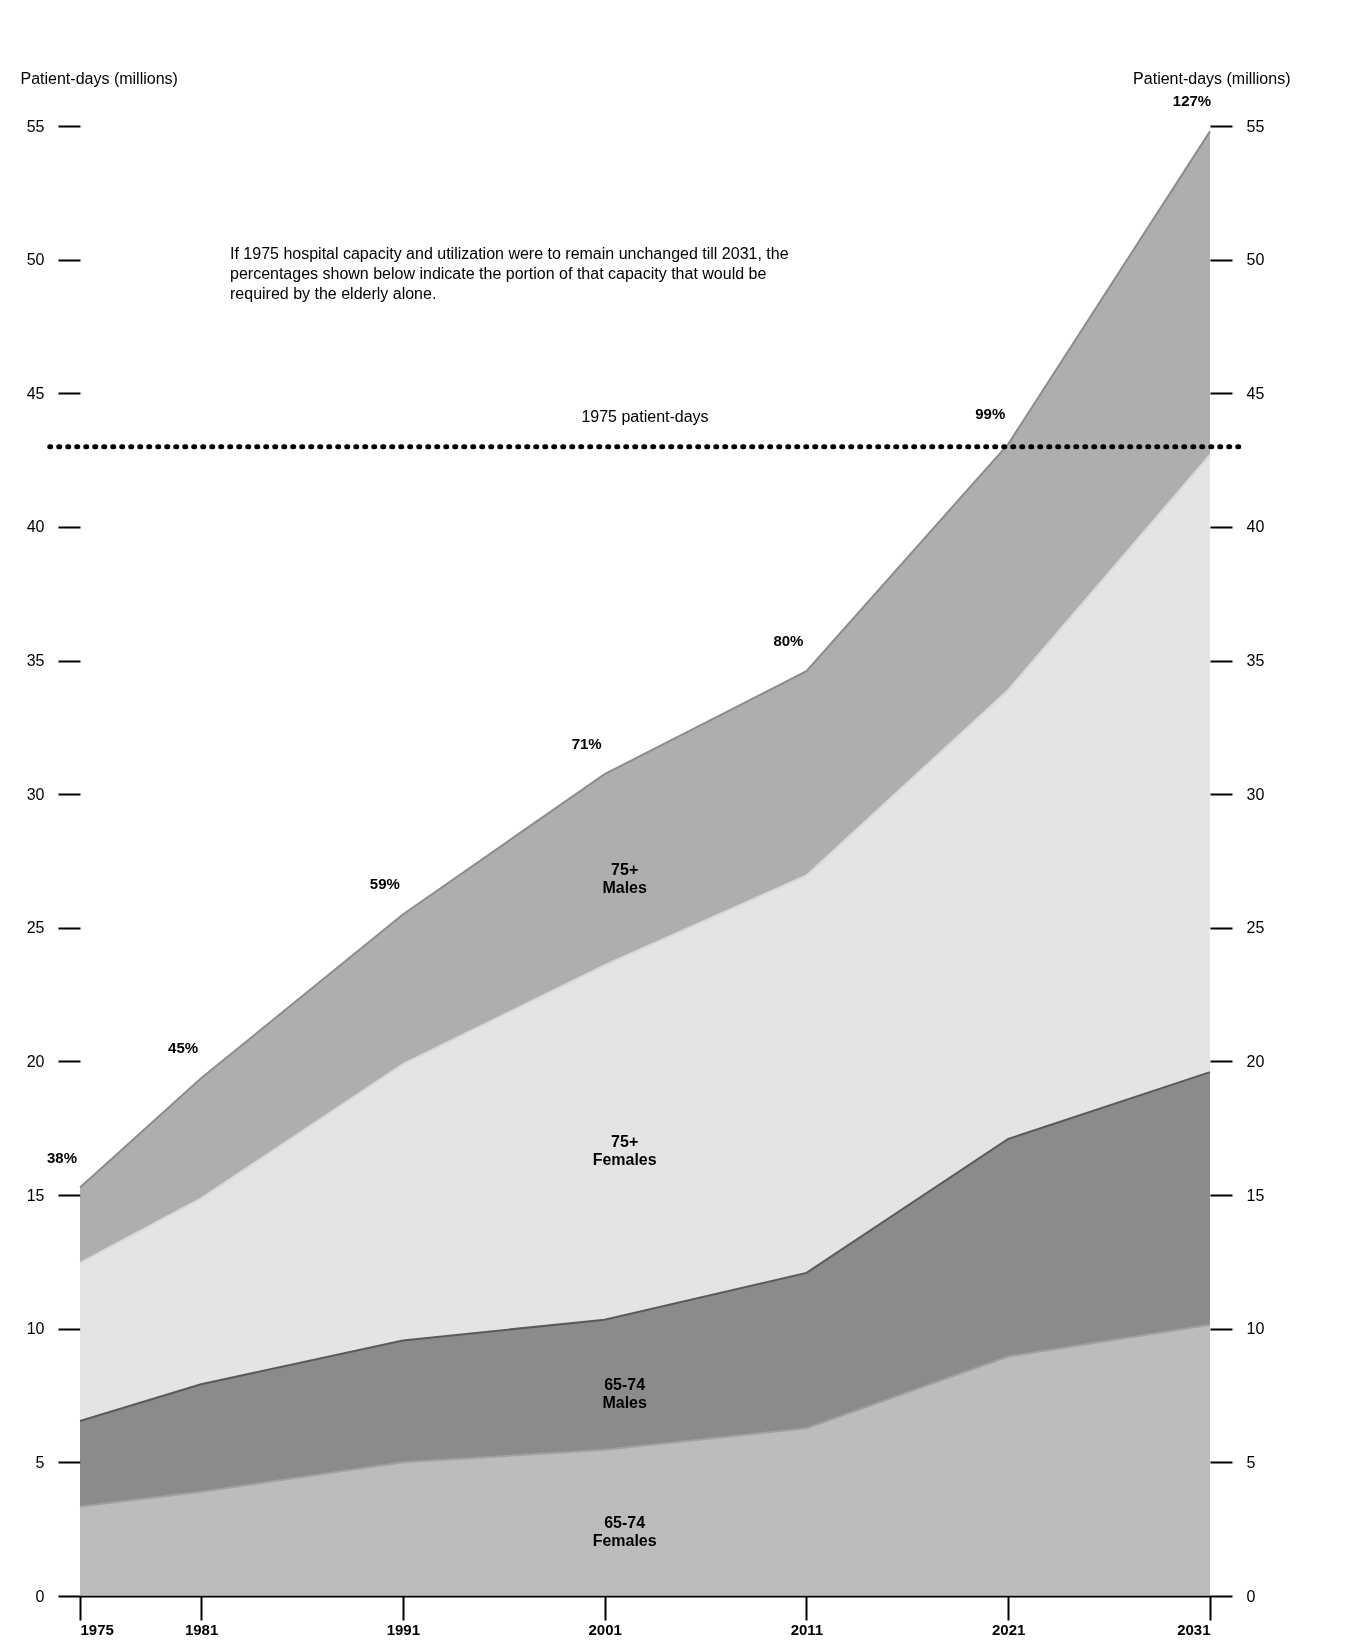 The height and width of the screenshot is (1650, 1357). Describe the element at coordinates (1255, 1061) in the screenshot. I see `y2-tick-label: 20` at that location.